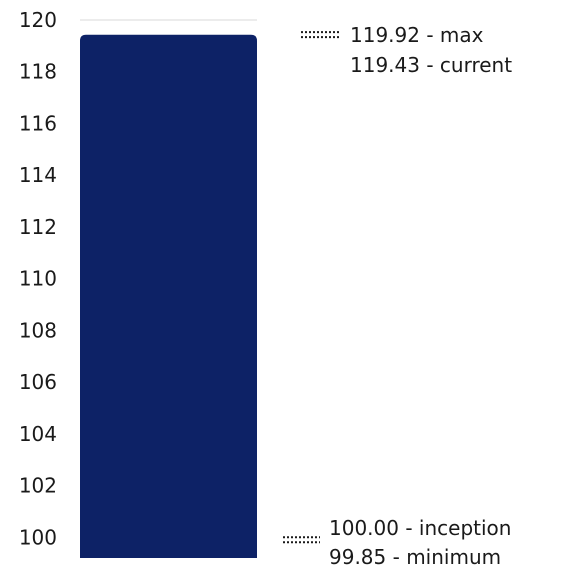 The height and width of the screenshot is (583, 582). What do you see at coordinates (38, 434) in the screenshot?
I see `y-tick-label: 104` at bounding box center [38, 434].